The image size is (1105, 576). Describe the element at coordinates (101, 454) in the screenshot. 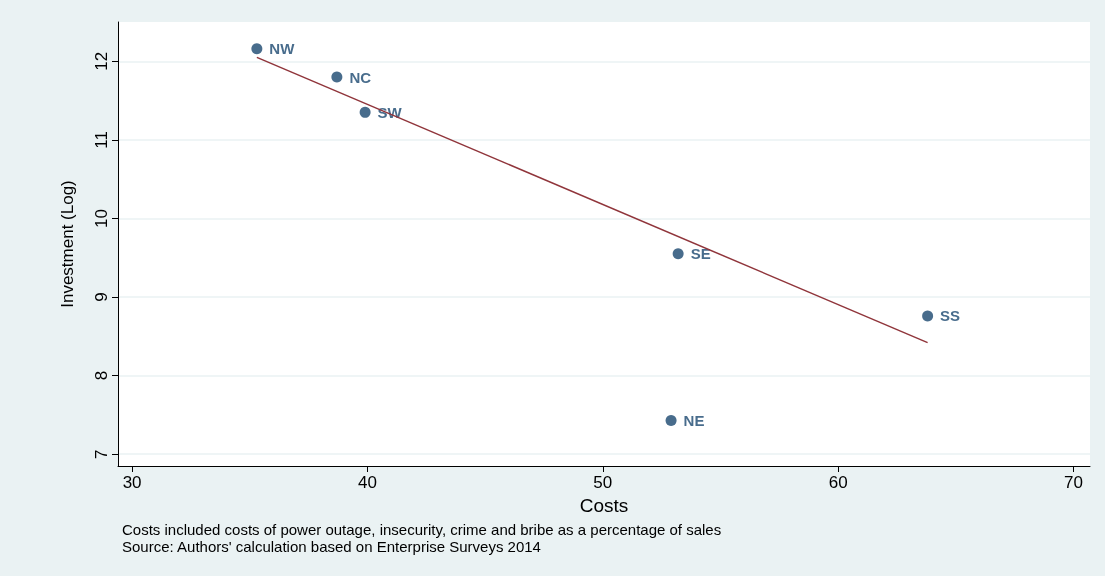

I see `y-tick-label: 7` at that location.